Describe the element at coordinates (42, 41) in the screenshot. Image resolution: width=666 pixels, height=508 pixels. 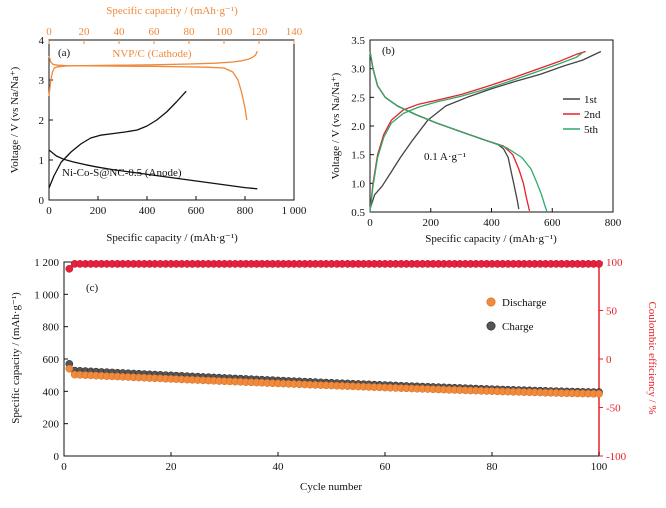
I see `panel-a-ytick-label: 4` at that location.